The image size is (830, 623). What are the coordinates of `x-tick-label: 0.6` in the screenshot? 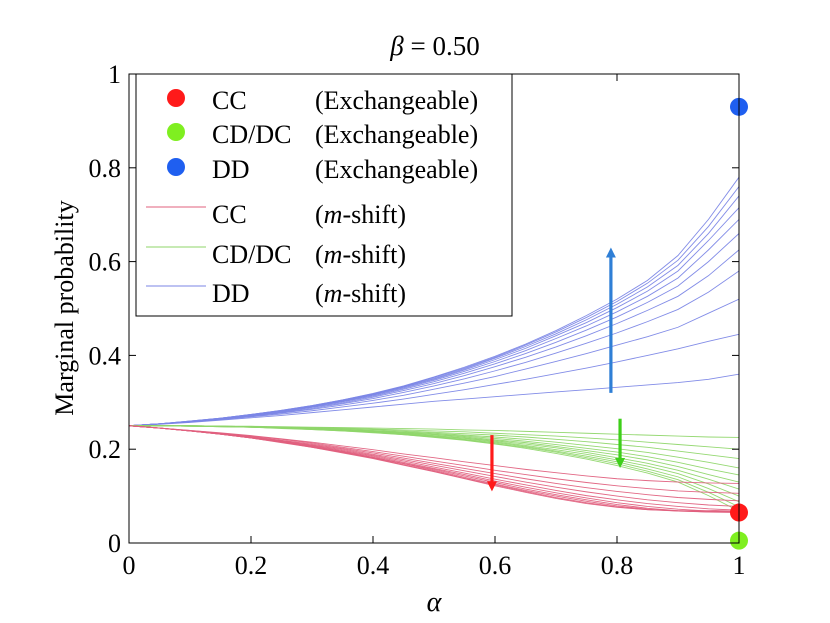 It's located at (495, 565).